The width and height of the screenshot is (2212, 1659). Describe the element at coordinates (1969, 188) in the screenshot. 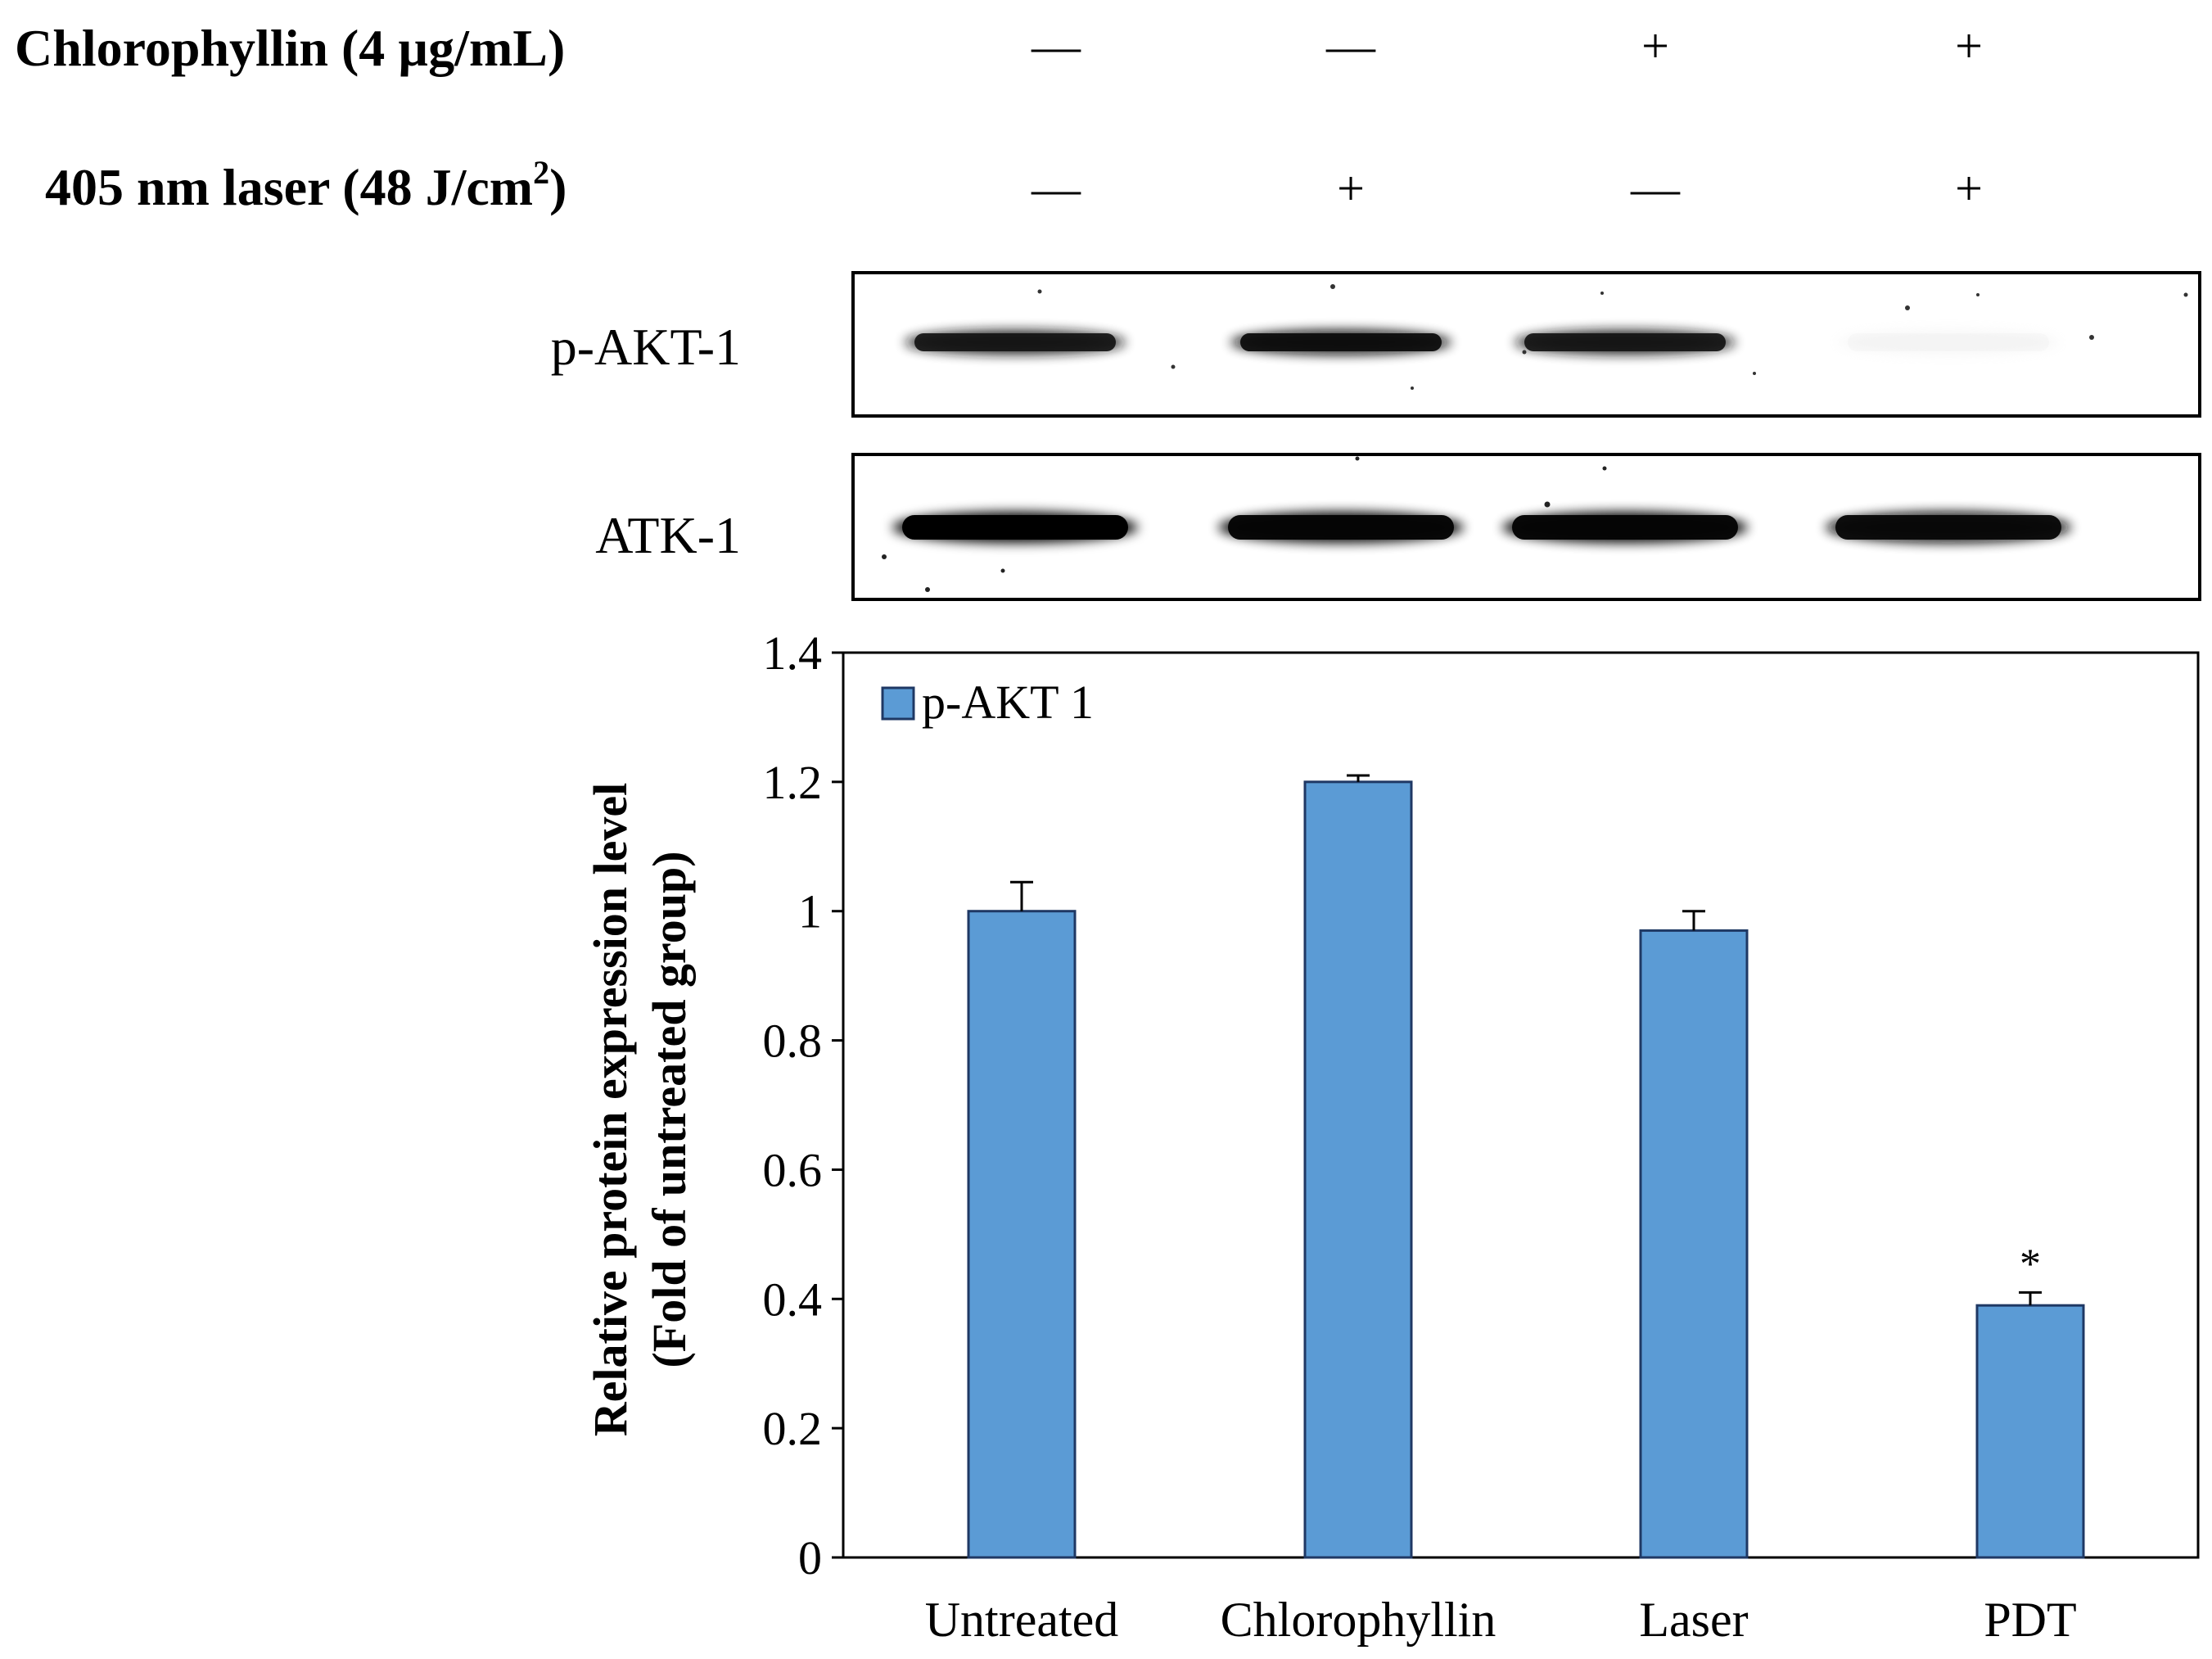

I see `sign-row2-lane4: +` at that location.